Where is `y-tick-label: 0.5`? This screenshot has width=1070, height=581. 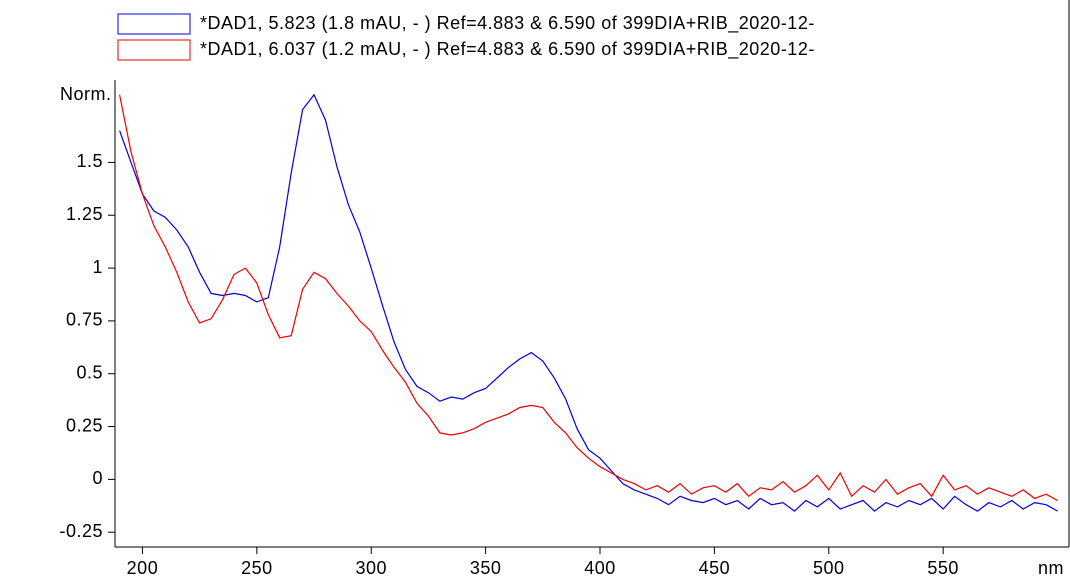
y-tick-label: 0.5 is located at coordinates (89, 372).